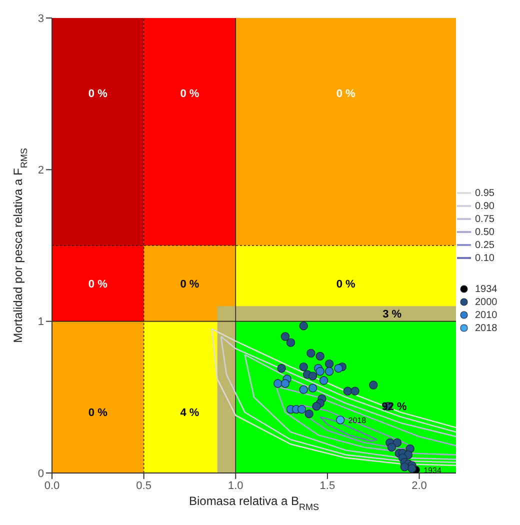 The height and width of the screenshot is (525, 520). What do you see at coordinates (41, 474) in the screenshot?
I see `y-tick-label: 0` at bounding box center [41, 474].